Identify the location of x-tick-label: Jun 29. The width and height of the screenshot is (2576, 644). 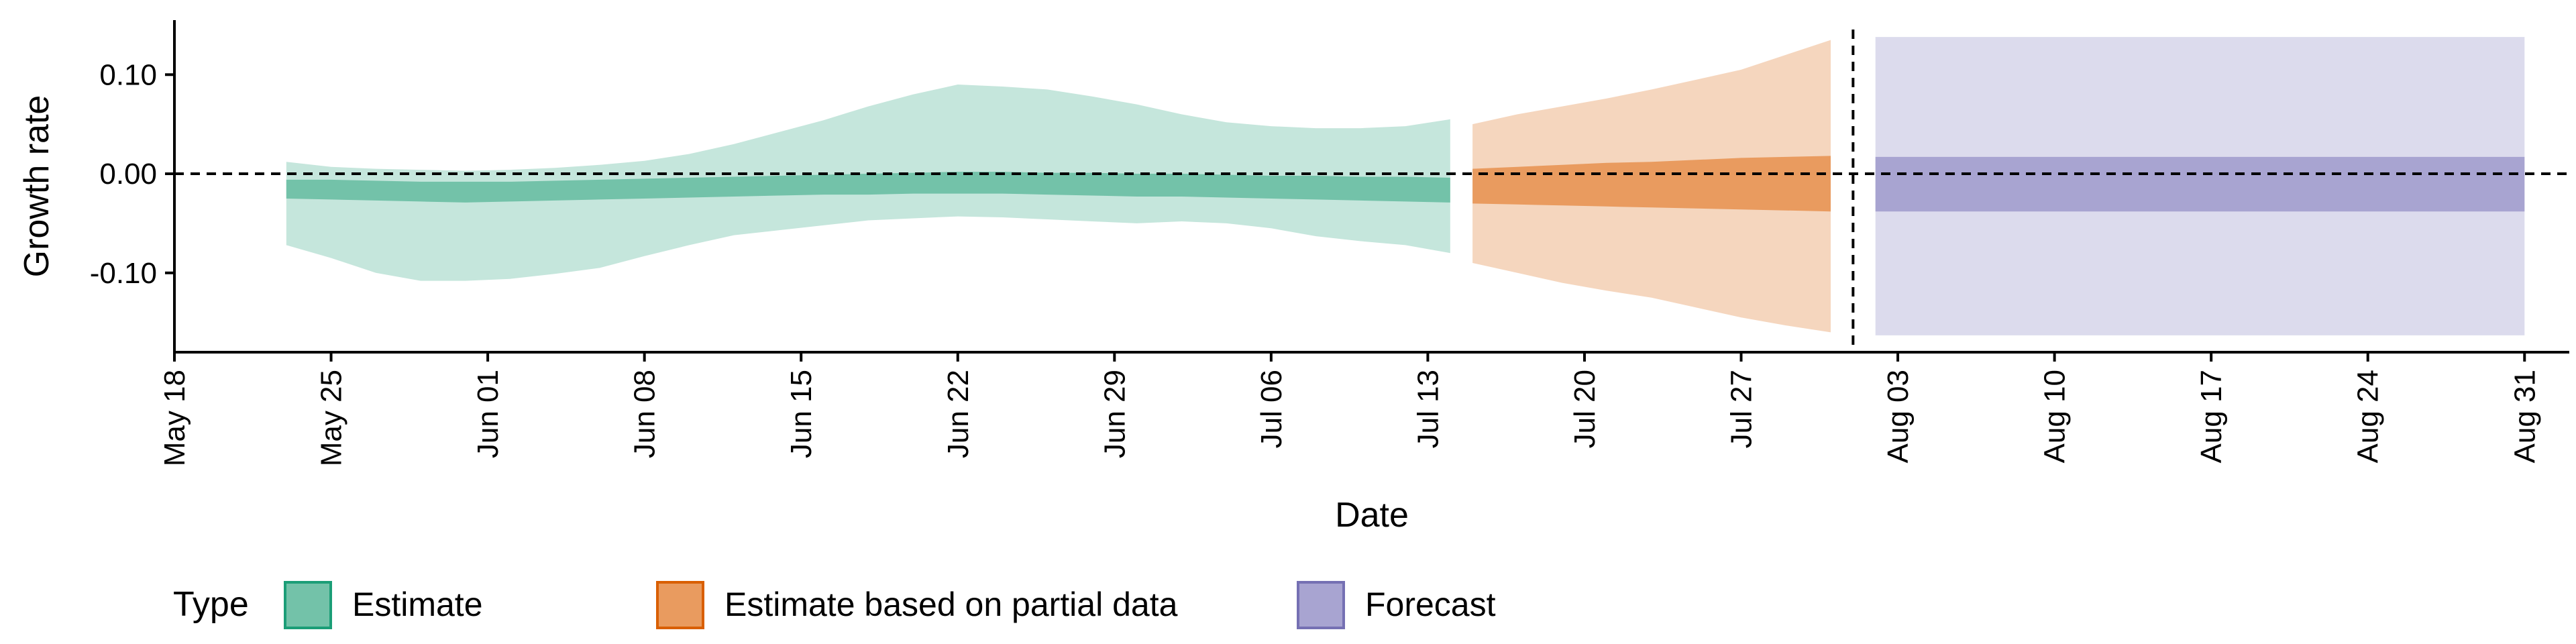
(1114, 414).